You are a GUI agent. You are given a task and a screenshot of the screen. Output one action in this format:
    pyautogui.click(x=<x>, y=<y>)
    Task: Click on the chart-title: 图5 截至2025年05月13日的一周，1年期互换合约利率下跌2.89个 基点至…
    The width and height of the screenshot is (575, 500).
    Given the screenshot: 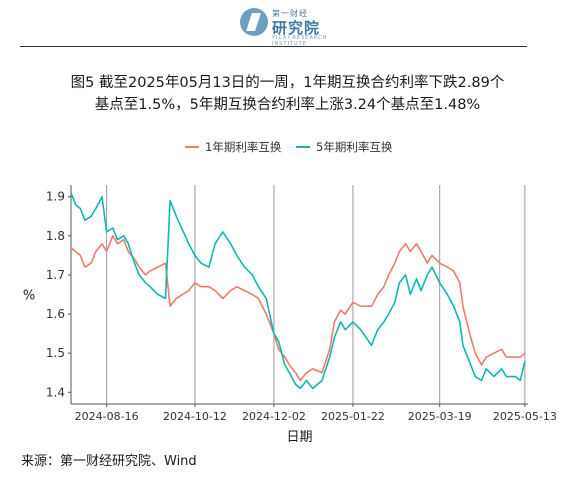 What is the action you would take?
    pyautogui.click(x=287, y=94)
    